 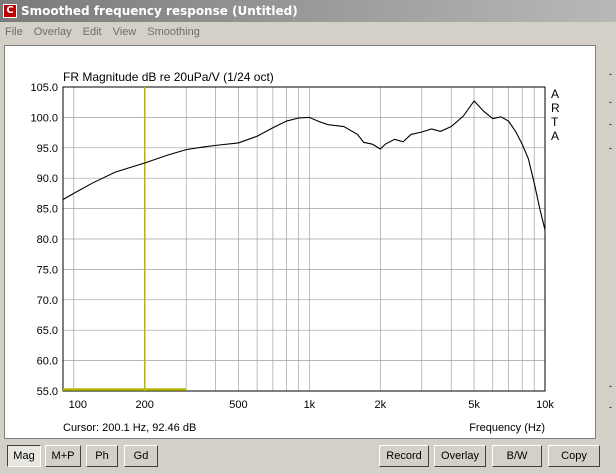 I want to click on x-tick-label: 10k, so click(x=545, y=405).